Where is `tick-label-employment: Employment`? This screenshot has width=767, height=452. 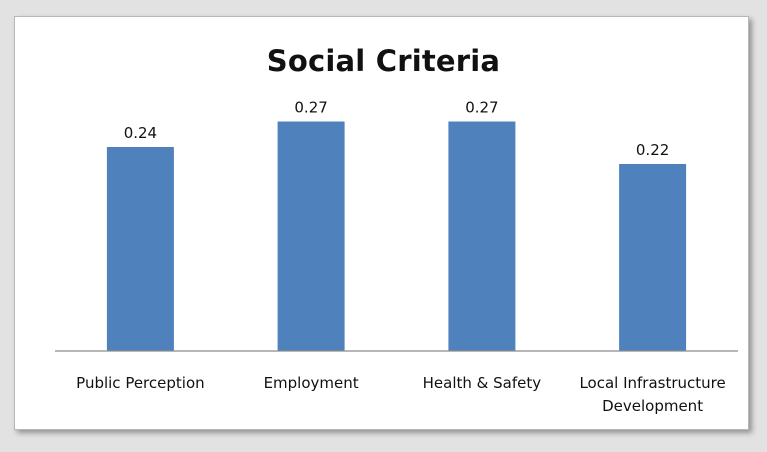 tick-label-employment: Employment is located at coordinates (311, 383).